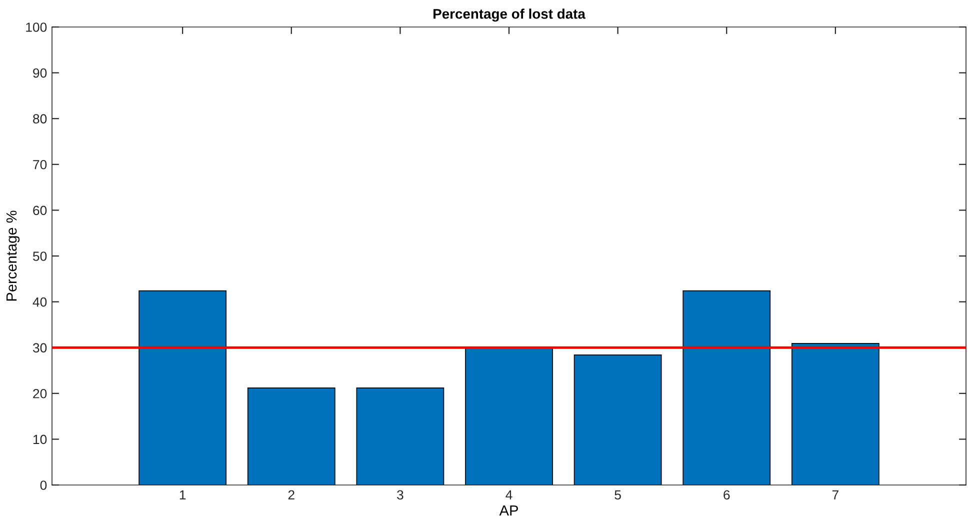 The height and width of the screenshot is (524, 968). What do you see at coordinates (40, 165) in the screenshot?
I see `y-tick-label: 70` at bounding box center [40, 165].